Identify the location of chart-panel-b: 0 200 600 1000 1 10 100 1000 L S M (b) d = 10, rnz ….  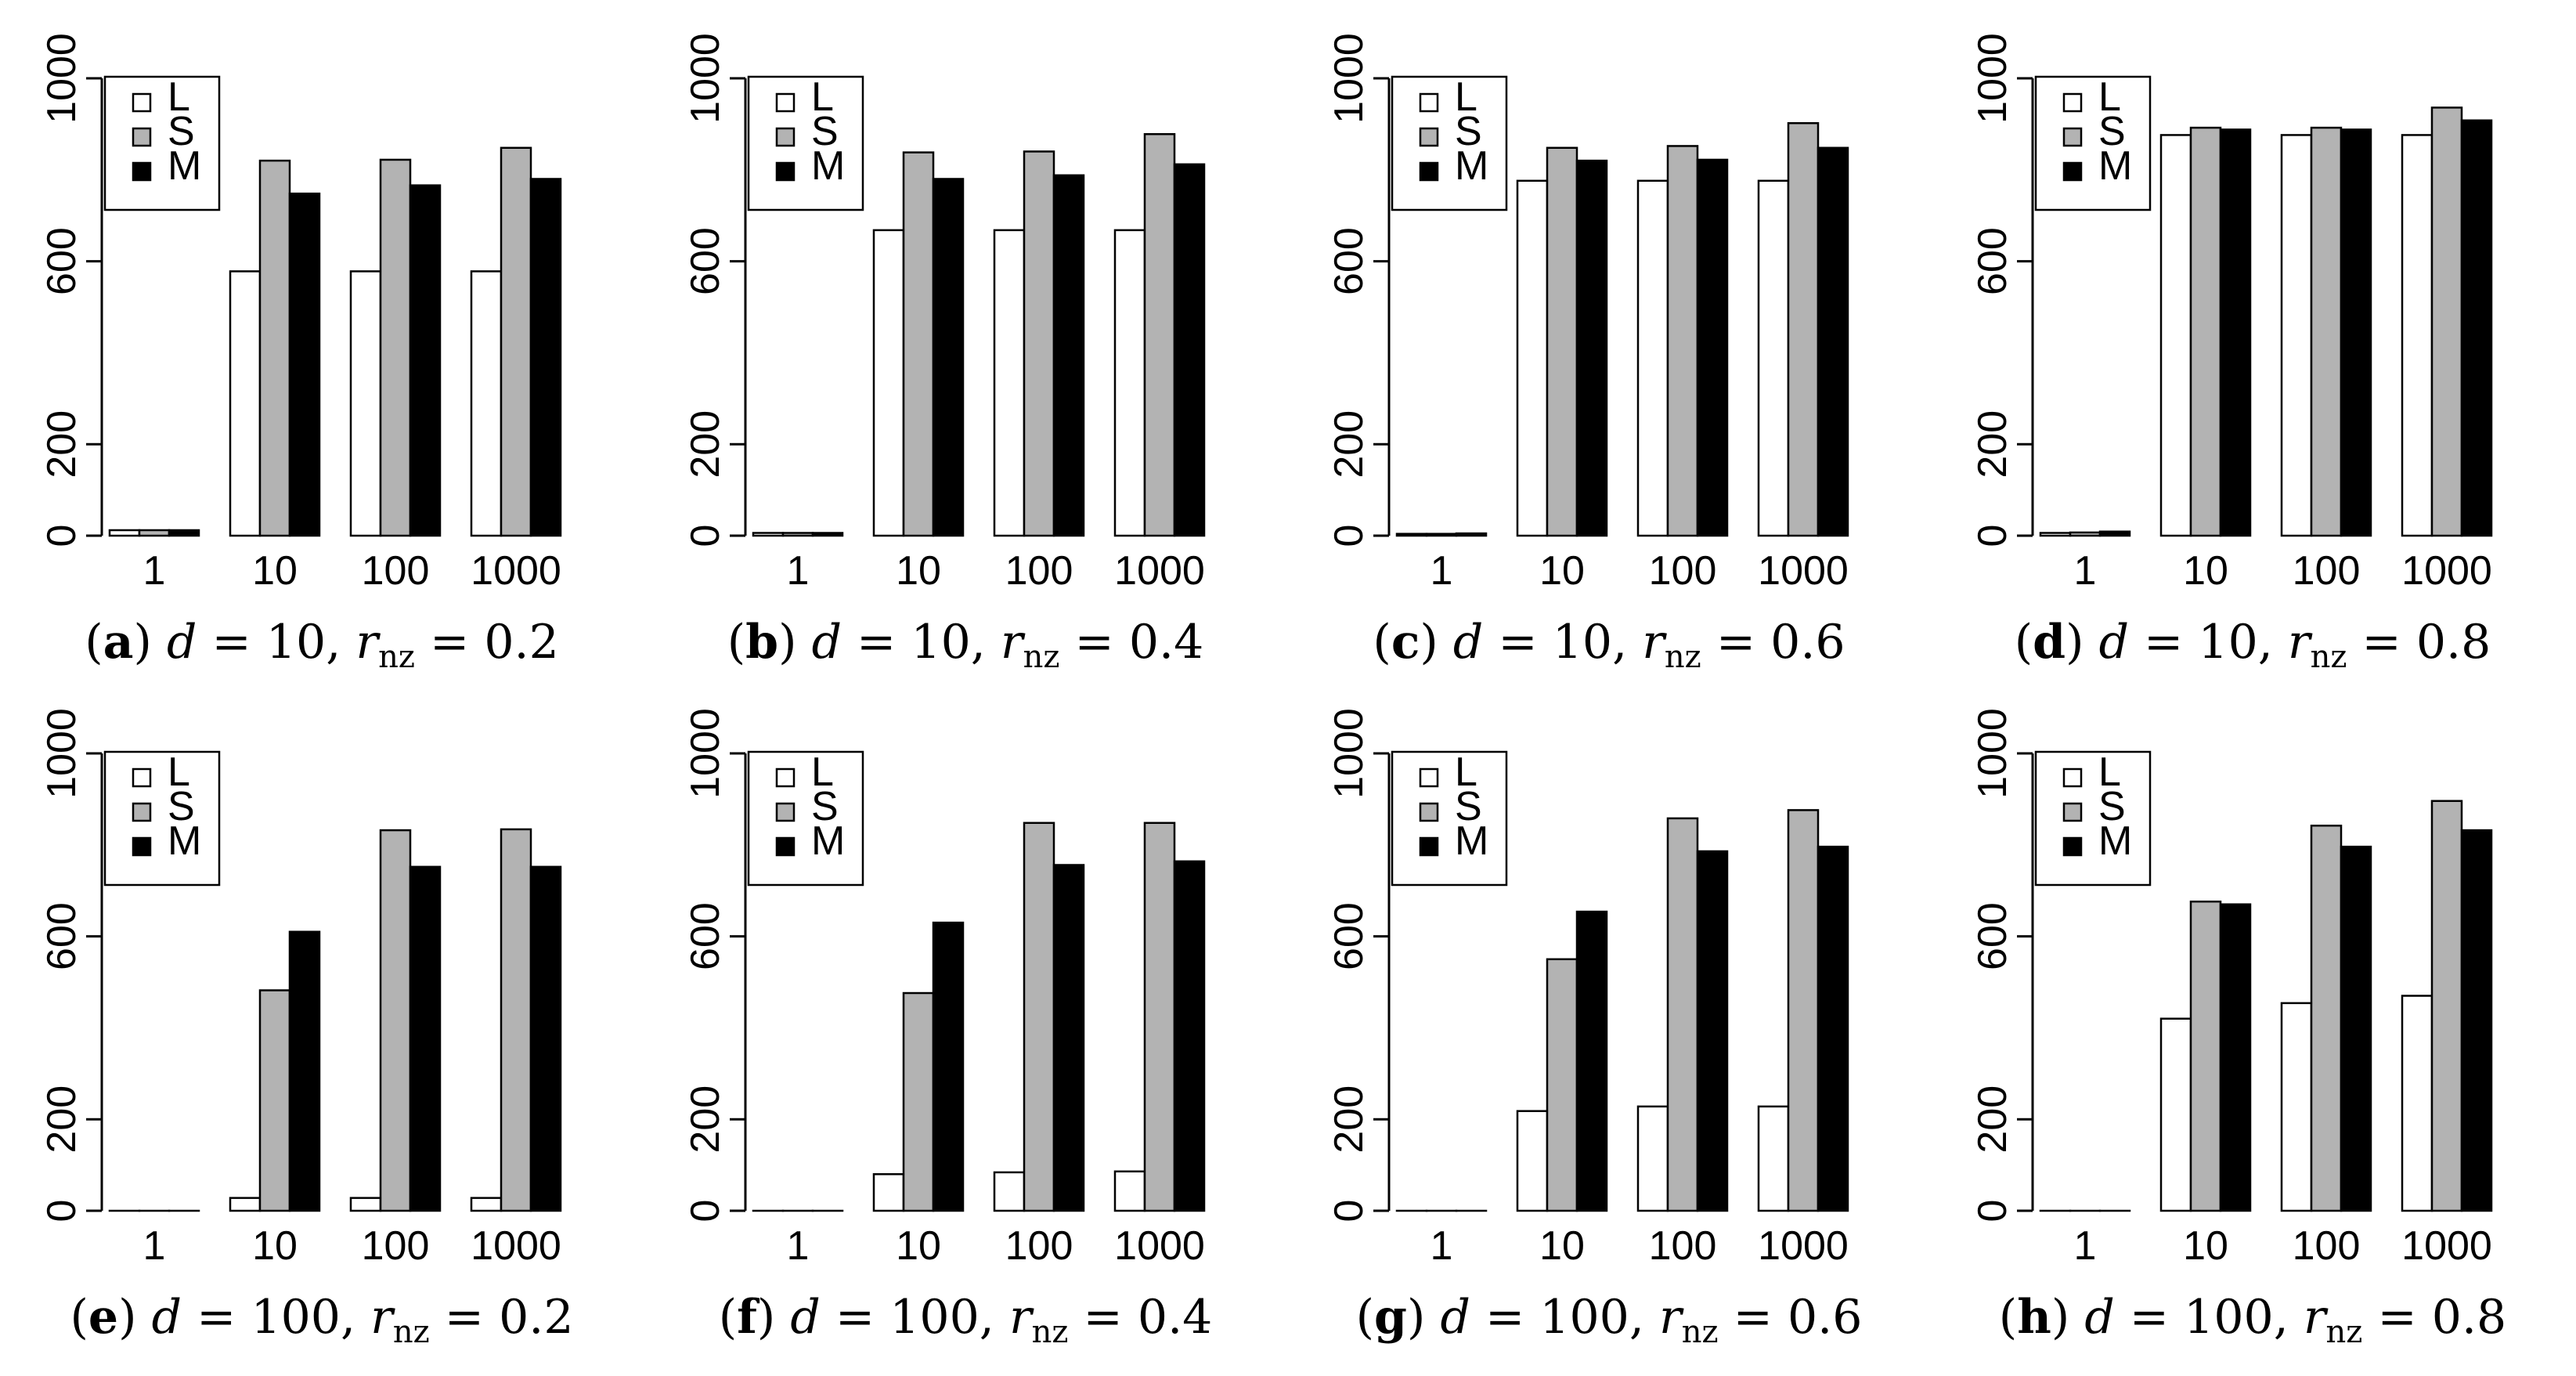
(965, 344).